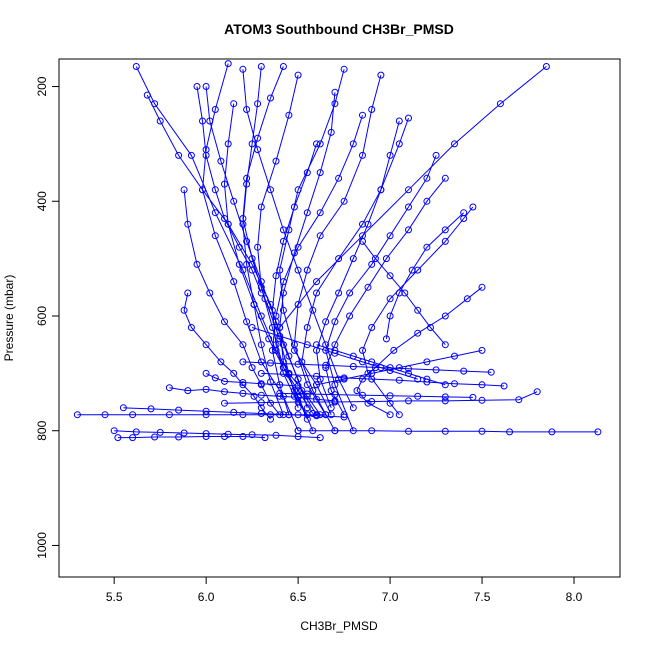 This screenshot has height=650, width=650. What do you see at coordinates (42, 86) in the screenshot?
I see `y-tick-label: 200` at bounding box center [42, 86].